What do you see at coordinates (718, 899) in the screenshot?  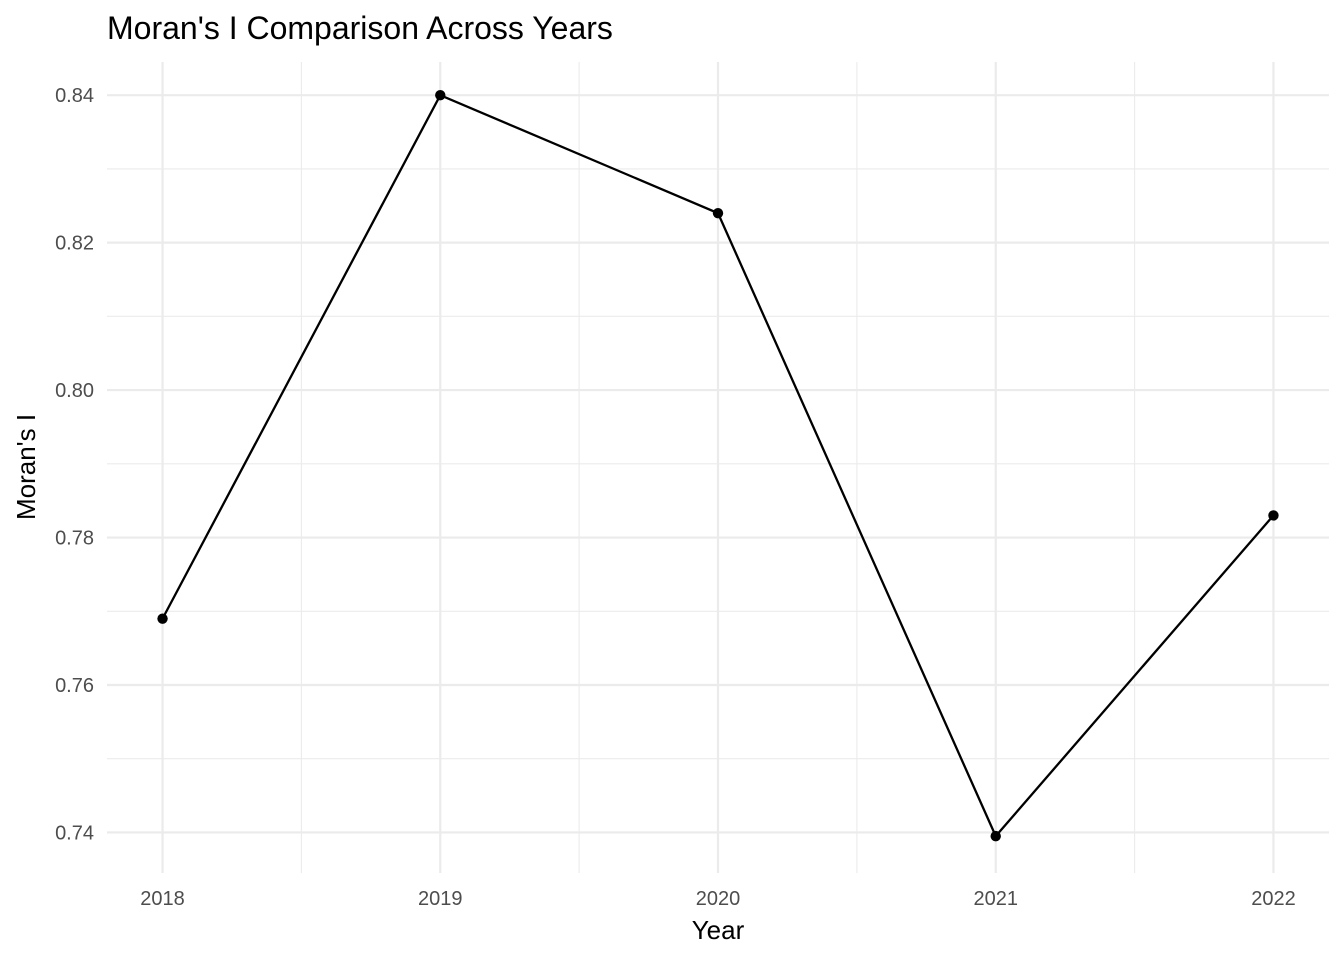 I see `x-tick-label: 2020` at bounding box center [718, 899].